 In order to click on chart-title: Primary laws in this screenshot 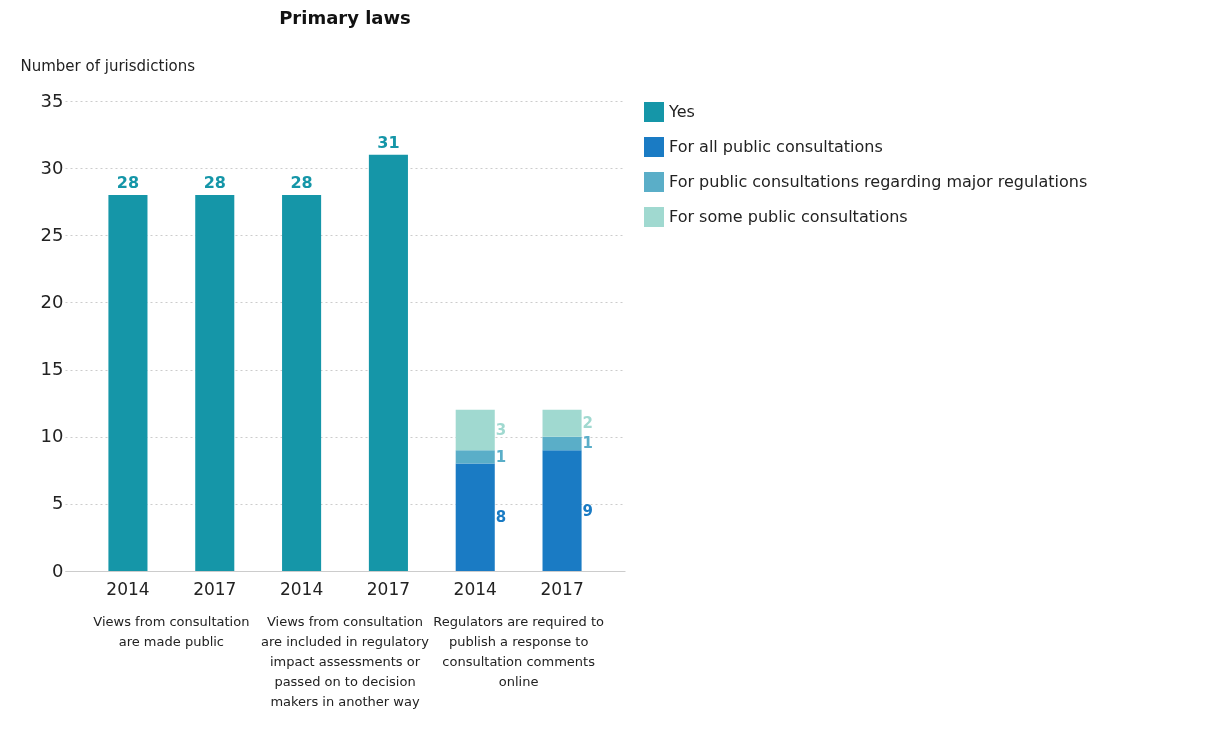, I will do `click(345, 17)`.